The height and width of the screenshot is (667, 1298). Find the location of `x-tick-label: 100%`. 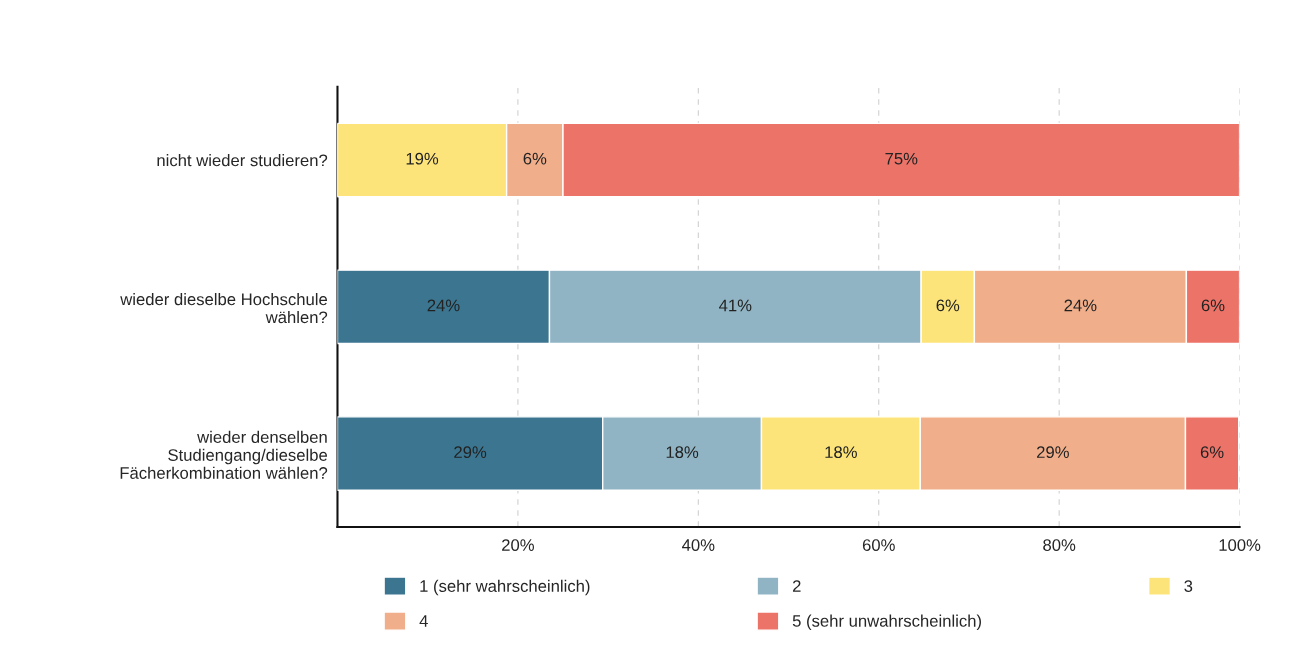

x-tick-label: 100% is located at coordinates (1240, 545).